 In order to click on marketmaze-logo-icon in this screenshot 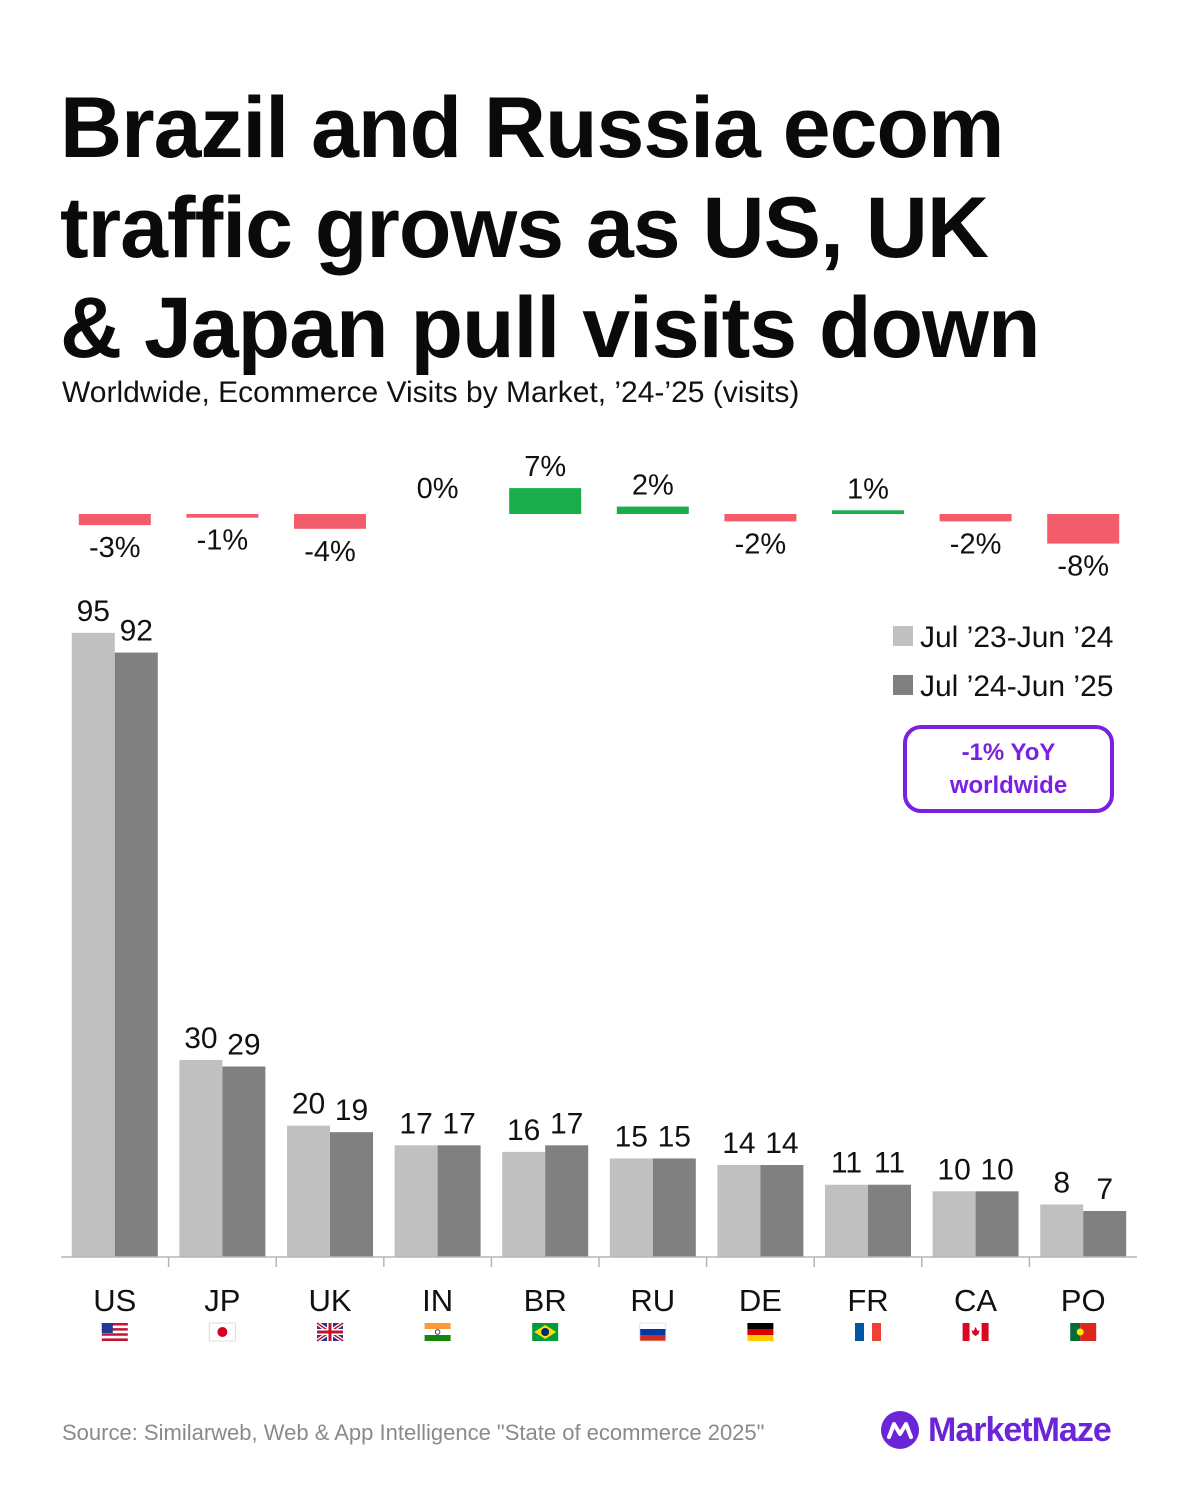, I will do `click(900, 1430)`.